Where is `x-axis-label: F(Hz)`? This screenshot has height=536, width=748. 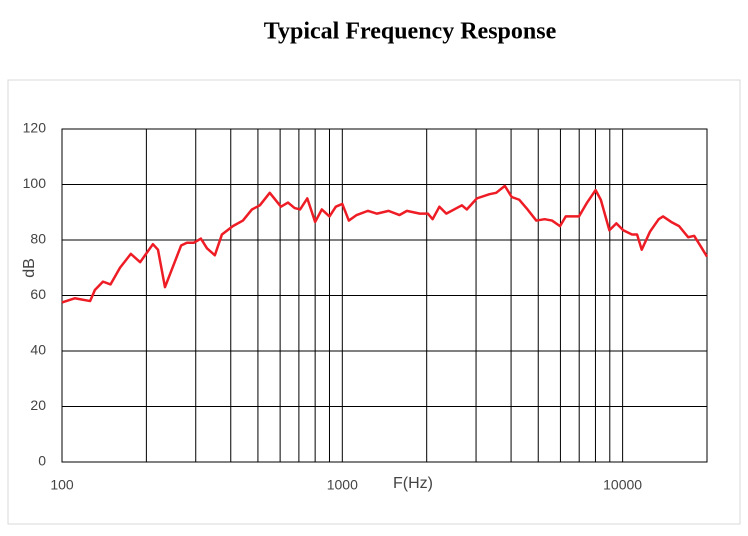
x-axis-label: F(Hz) is located at coordinates (413, 483).